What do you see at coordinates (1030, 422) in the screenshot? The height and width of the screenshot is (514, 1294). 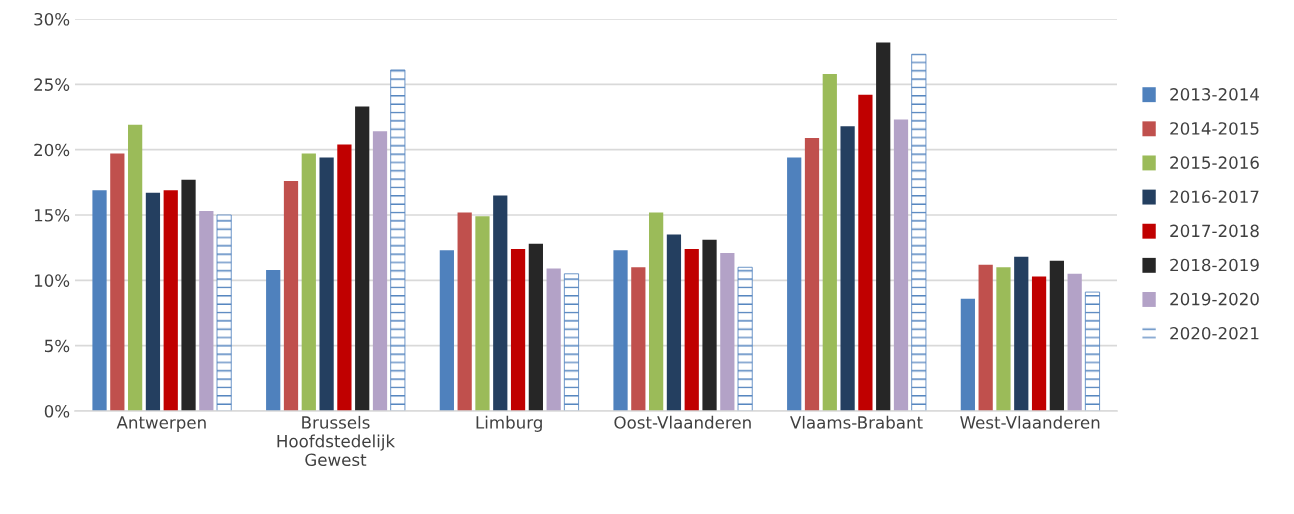 I see `x-tick-label: West-Vlaanderen` at bounding box center [1030, 422].